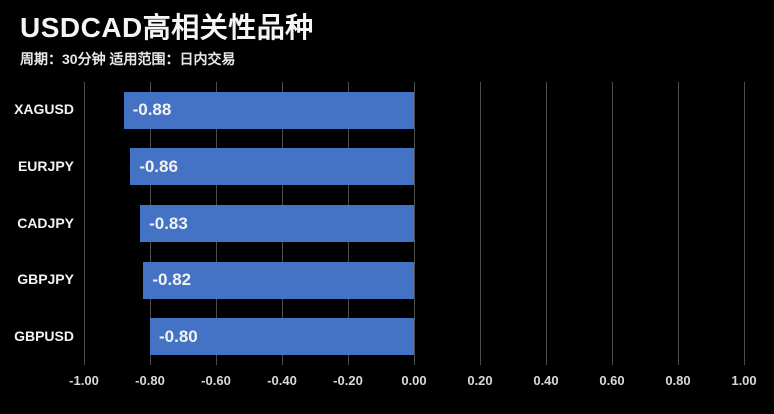 Image resolution: width=774 pixels, height=414 pixels. I want to click on x-axis-tick-label: -0.80, so click(150, 380).